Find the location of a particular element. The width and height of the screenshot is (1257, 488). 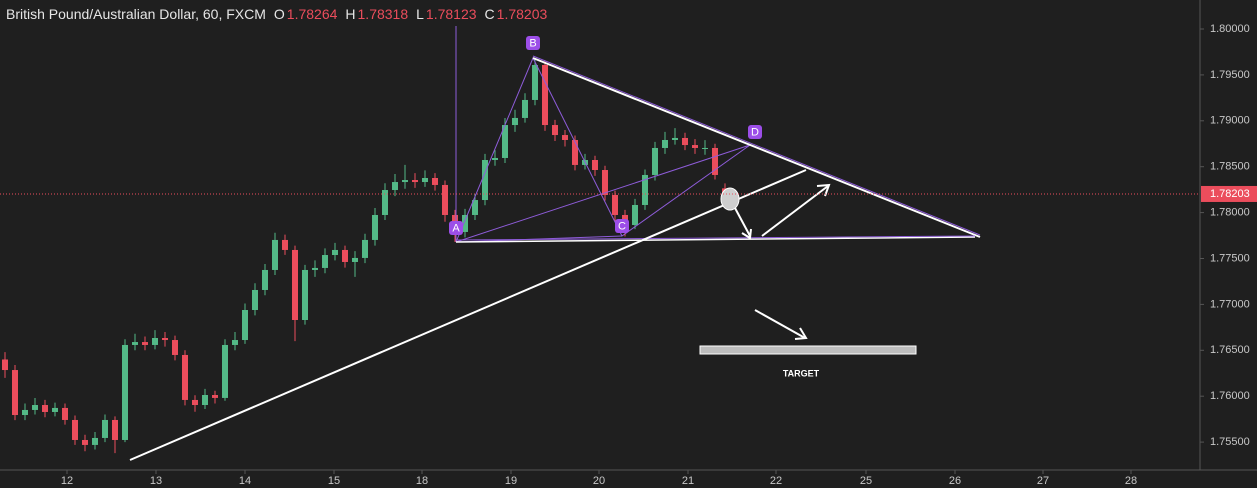

pattern-label: A is located at coordinates (456, 228).